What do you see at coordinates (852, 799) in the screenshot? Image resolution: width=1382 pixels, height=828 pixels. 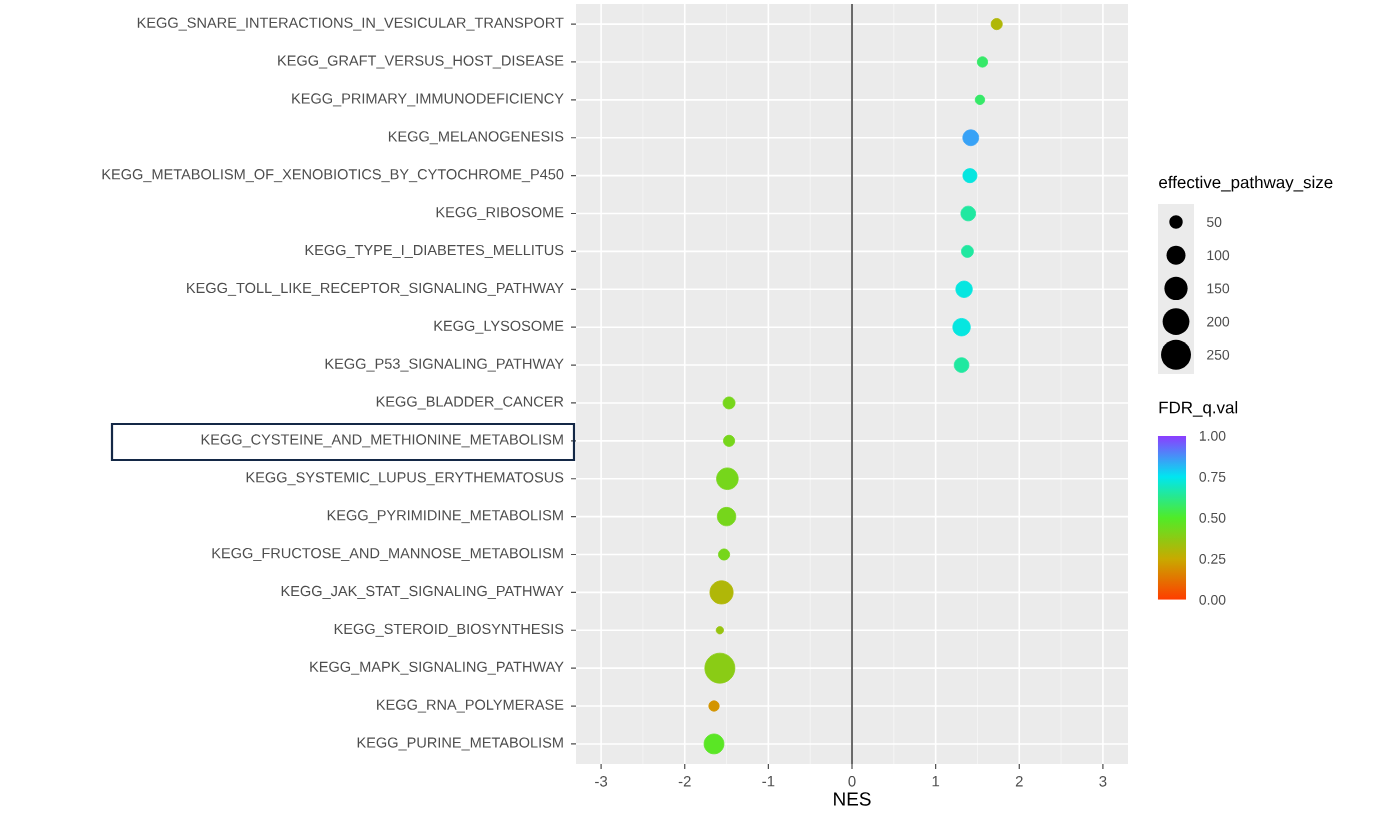 I see `x-axis-title: NES` at bounding box center [852, 799].